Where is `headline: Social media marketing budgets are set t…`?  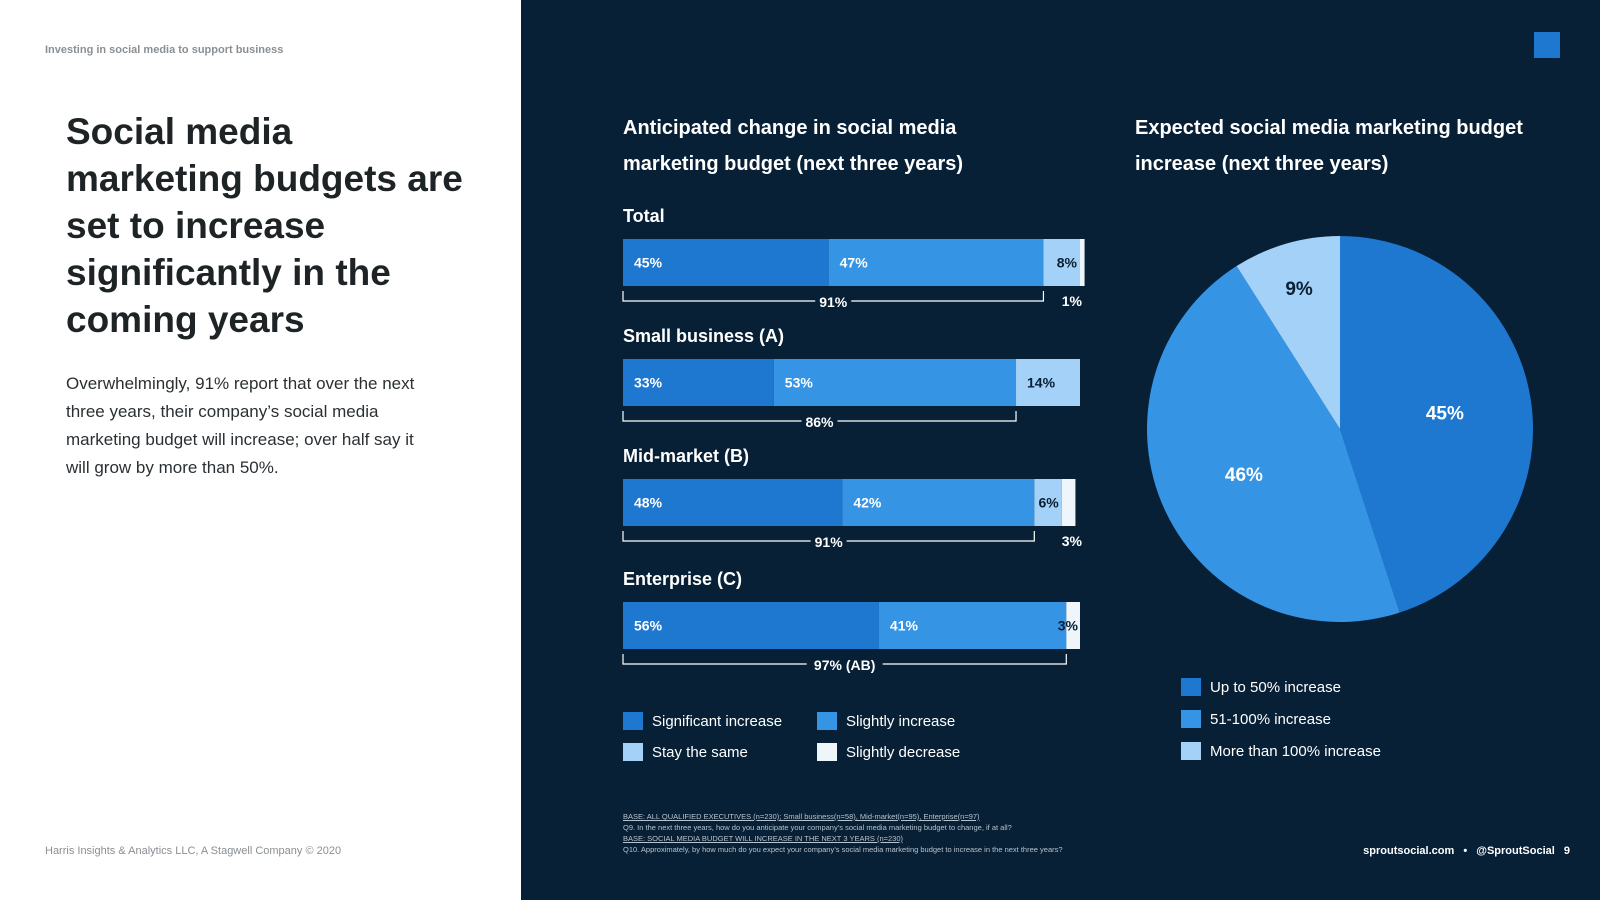
headline: Social media marketing budgets are set t… is located at coordinates (264, 225).